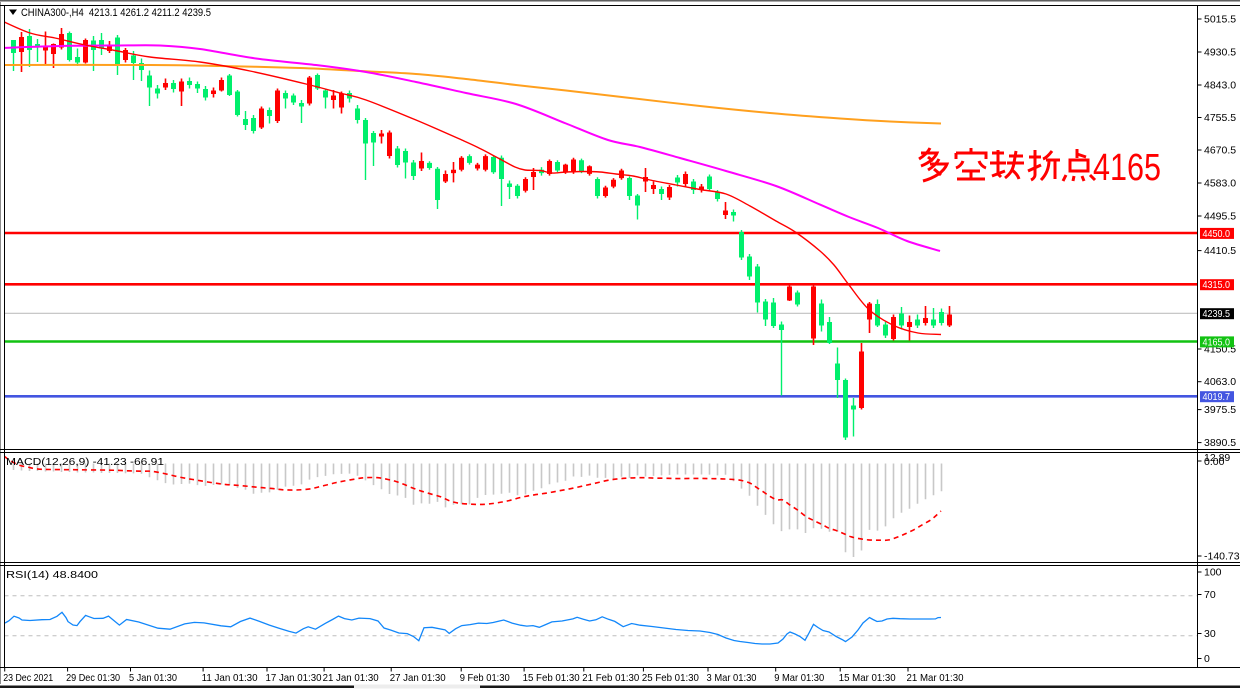  Describe the element at coordinates (1222, 557) in the screenshot. I see `svg-text: -140.73` at that location.